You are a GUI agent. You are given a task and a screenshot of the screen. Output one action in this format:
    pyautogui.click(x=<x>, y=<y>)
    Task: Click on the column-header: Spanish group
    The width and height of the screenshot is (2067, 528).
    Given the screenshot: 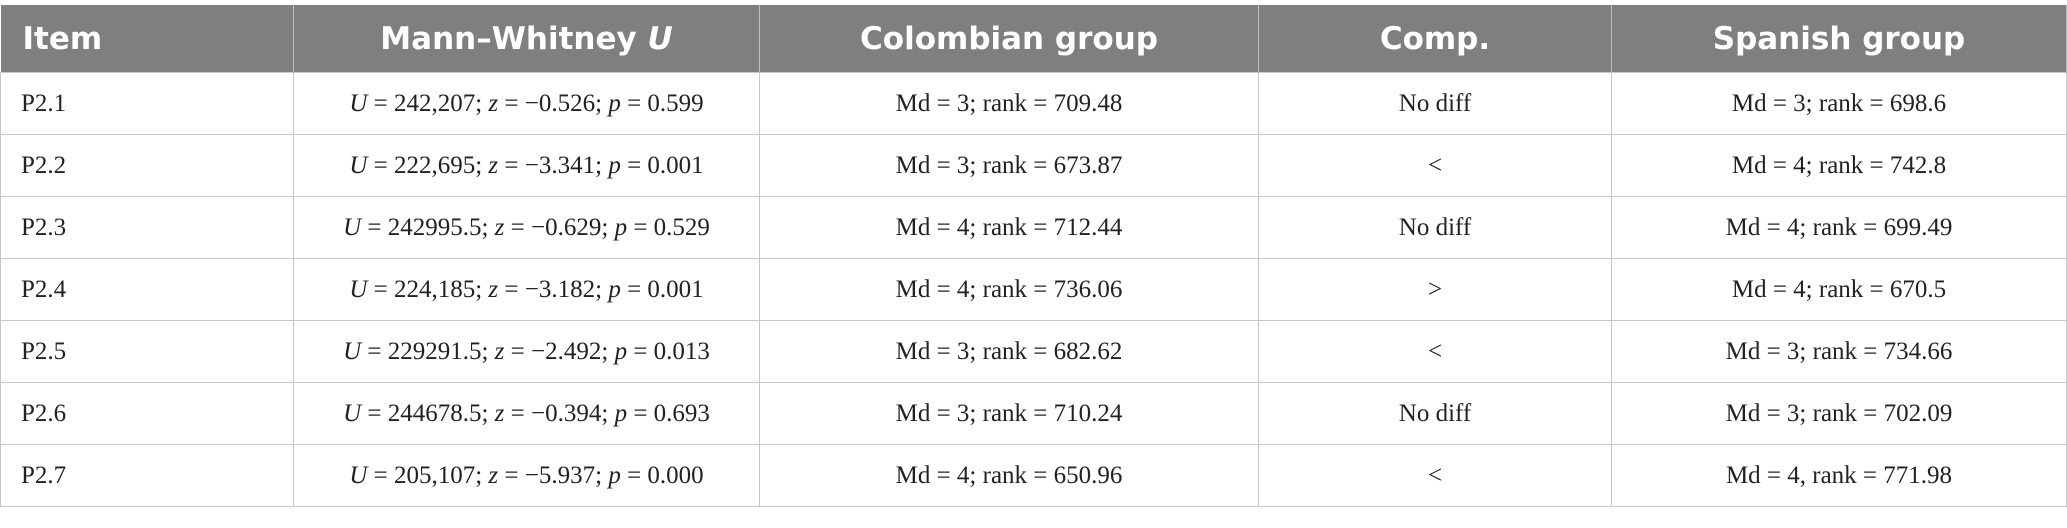 What is the action you would take?
    pyautogui.click(x=1839, y=39)
    